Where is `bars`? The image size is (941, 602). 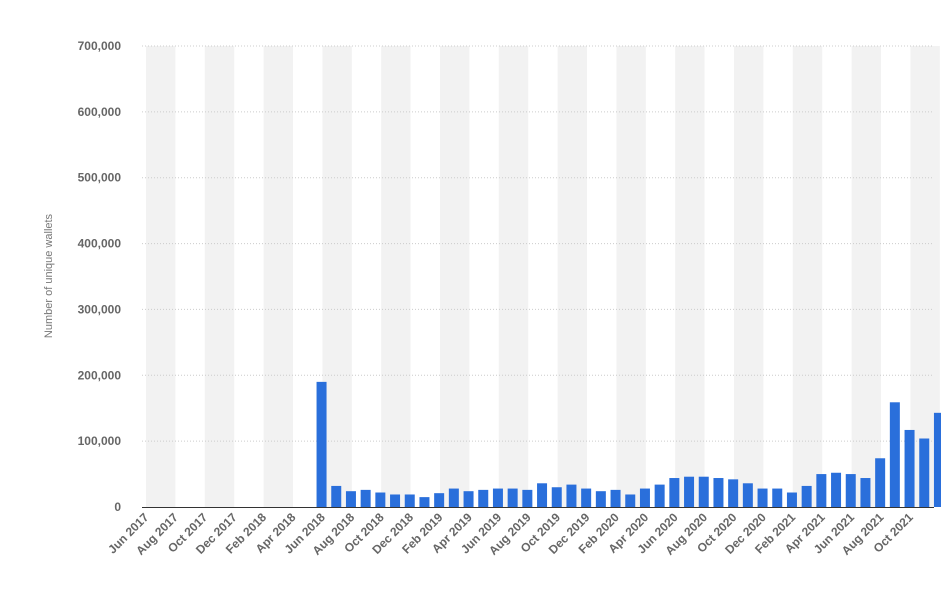 bars is located at coordinates (628, 444).